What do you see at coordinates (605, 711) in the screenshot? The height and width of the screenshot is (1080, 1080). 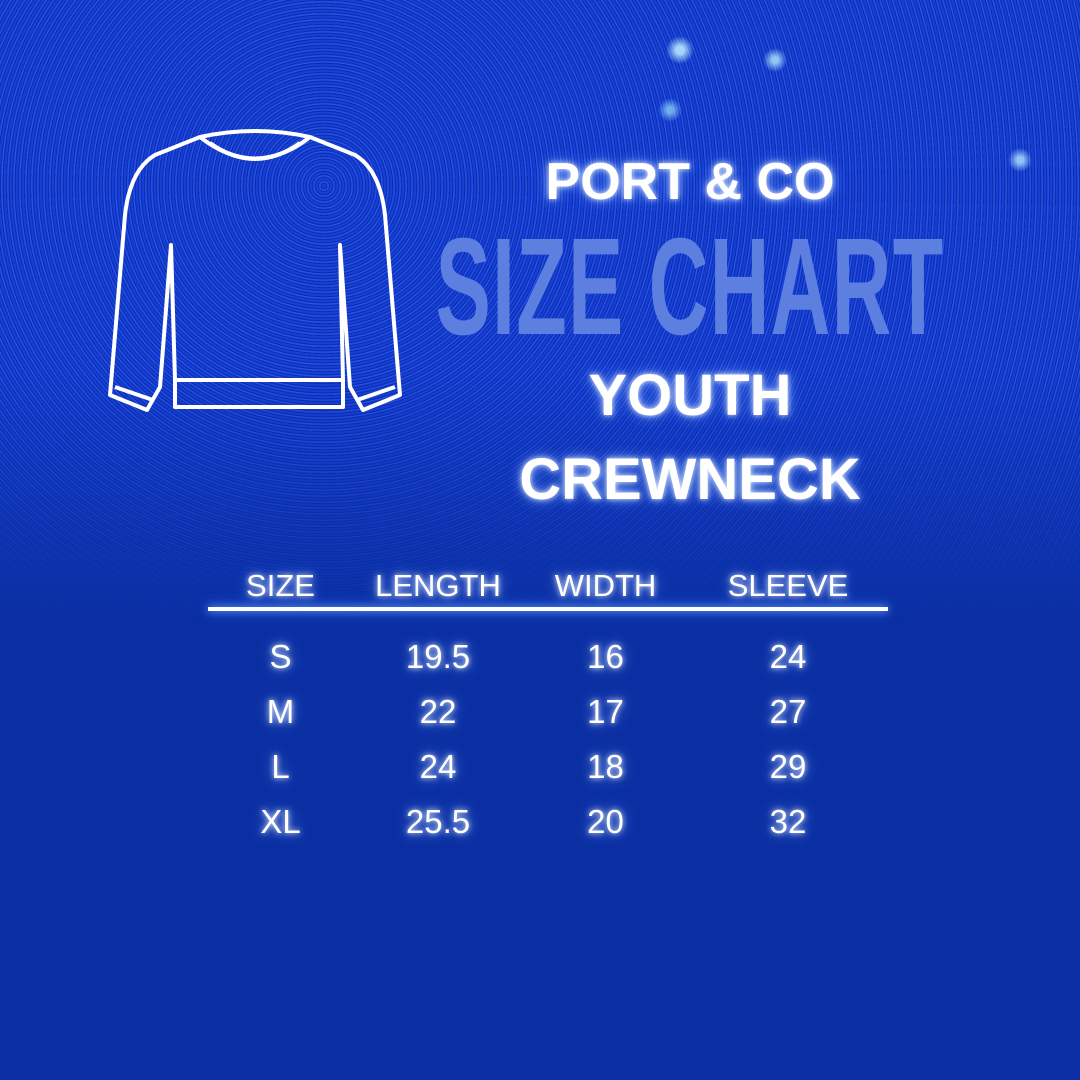 I see `table-cell: 17` at bounding box center [605, 711].